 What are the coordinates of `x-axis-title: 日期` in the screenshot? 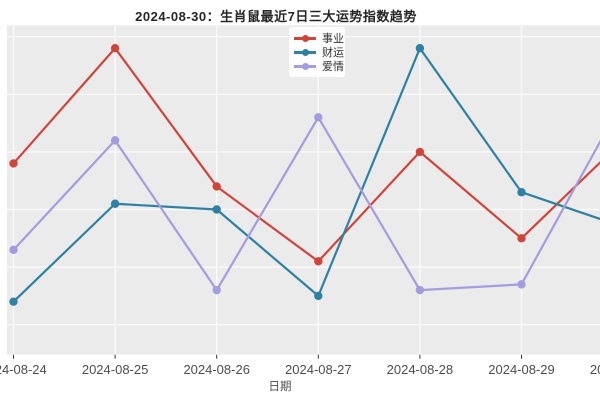 It's located at (280, 386).